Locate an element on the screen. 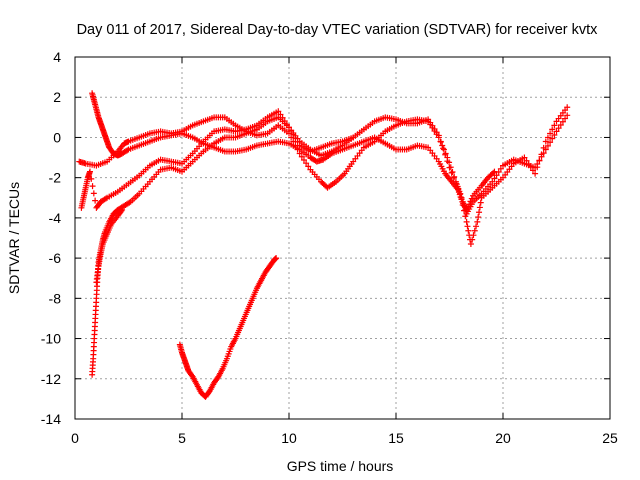 Image resolution: width=640 pixels, height=480 pixels. y-tick-label: -10 is located at coordinates (51, 339).